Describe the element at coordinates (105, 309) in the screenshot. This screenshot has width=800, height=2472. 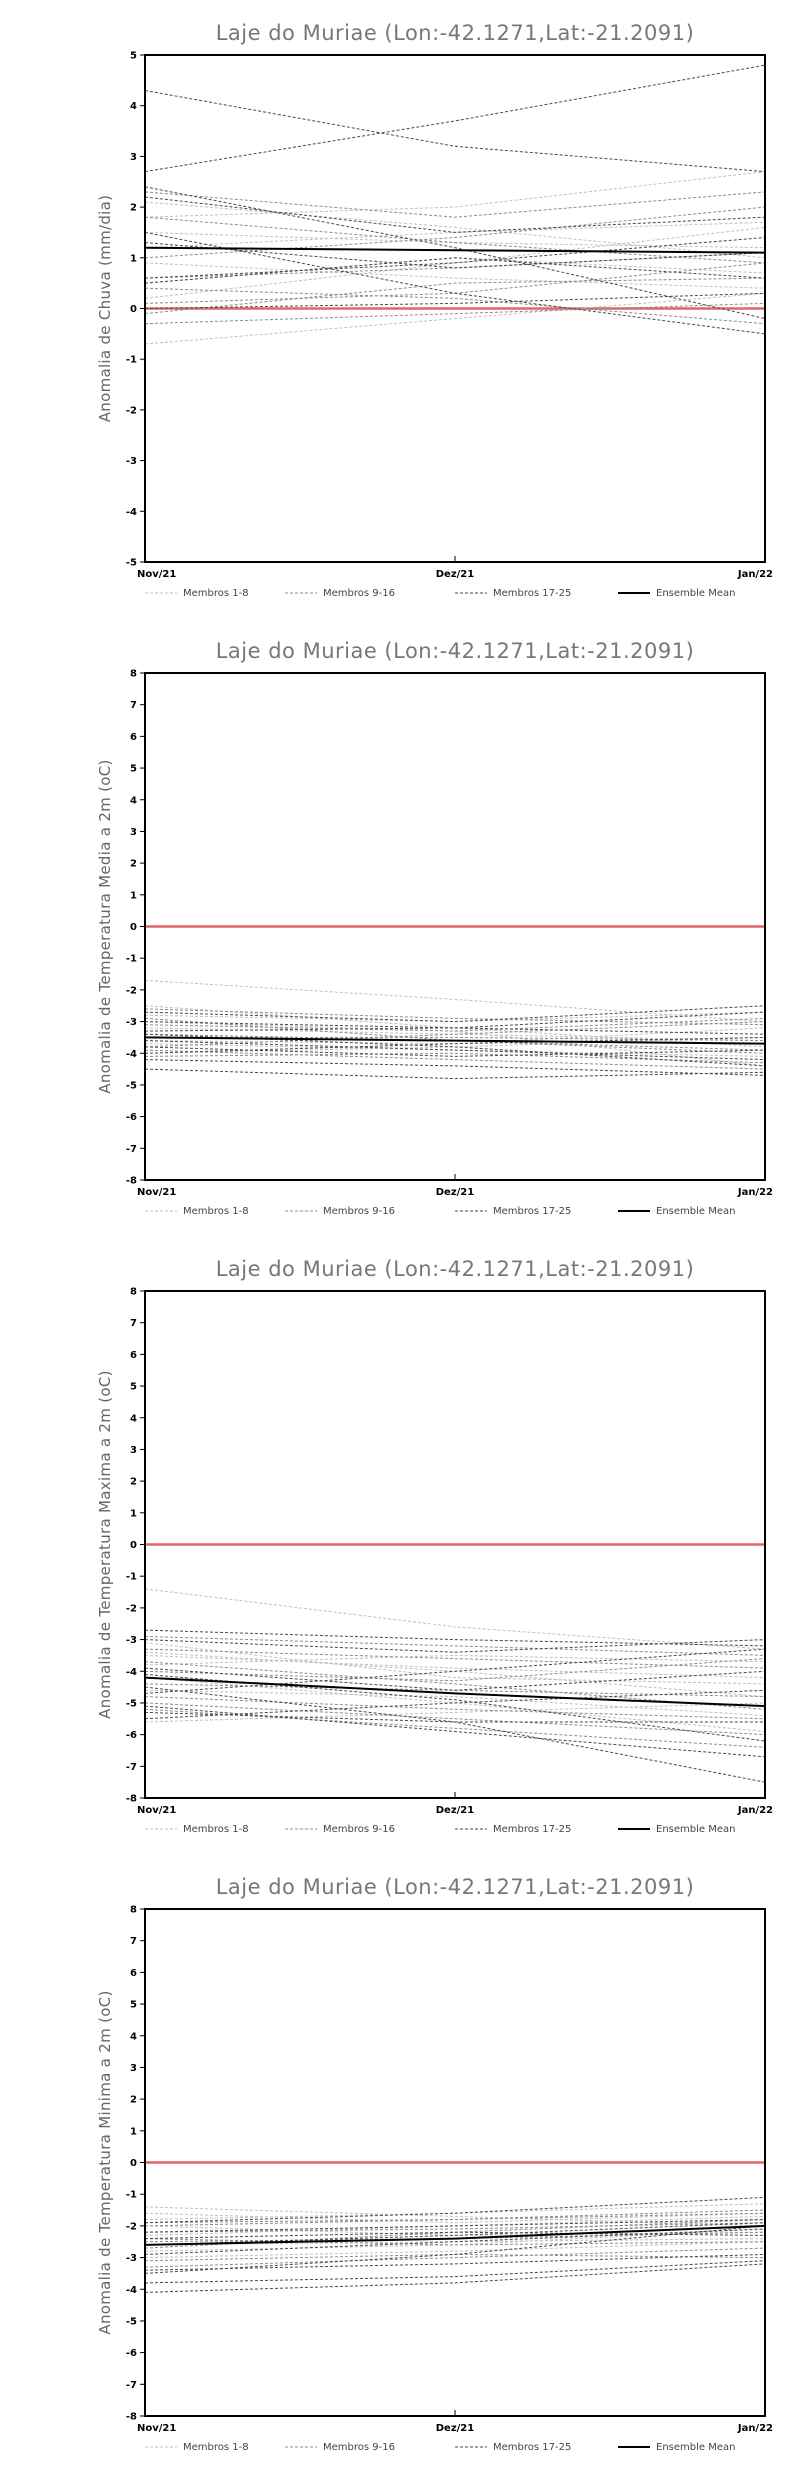
I see `y-axis-label: Anomalia de Chuva (mm/dia)` at that location.